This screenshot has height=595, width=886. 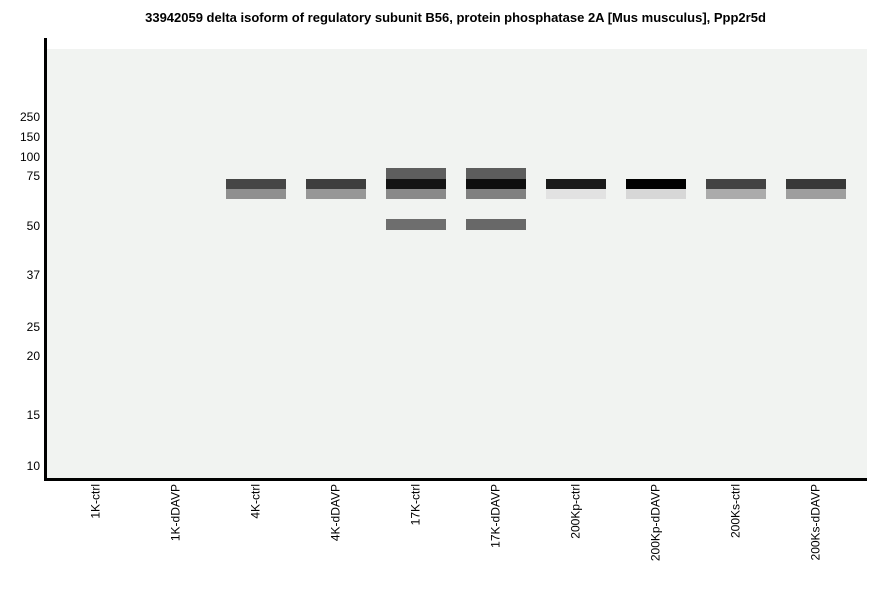 I want to click on mw-marker-label-250: 250, so click(x=29, y=117).